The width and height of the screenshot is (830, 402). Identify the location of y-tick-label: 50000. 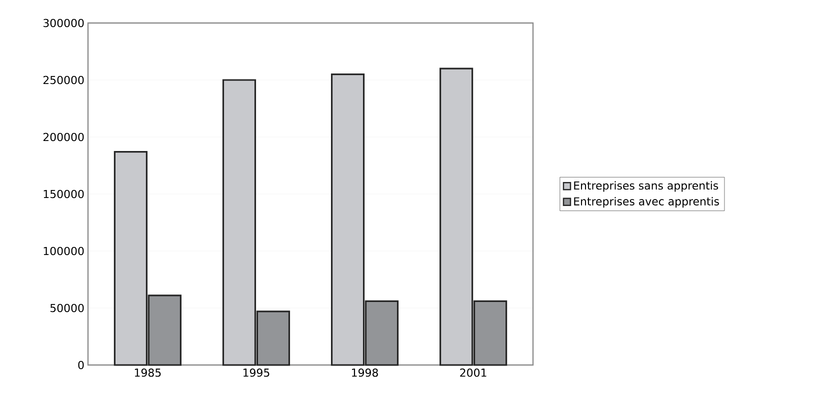
(67, 308).